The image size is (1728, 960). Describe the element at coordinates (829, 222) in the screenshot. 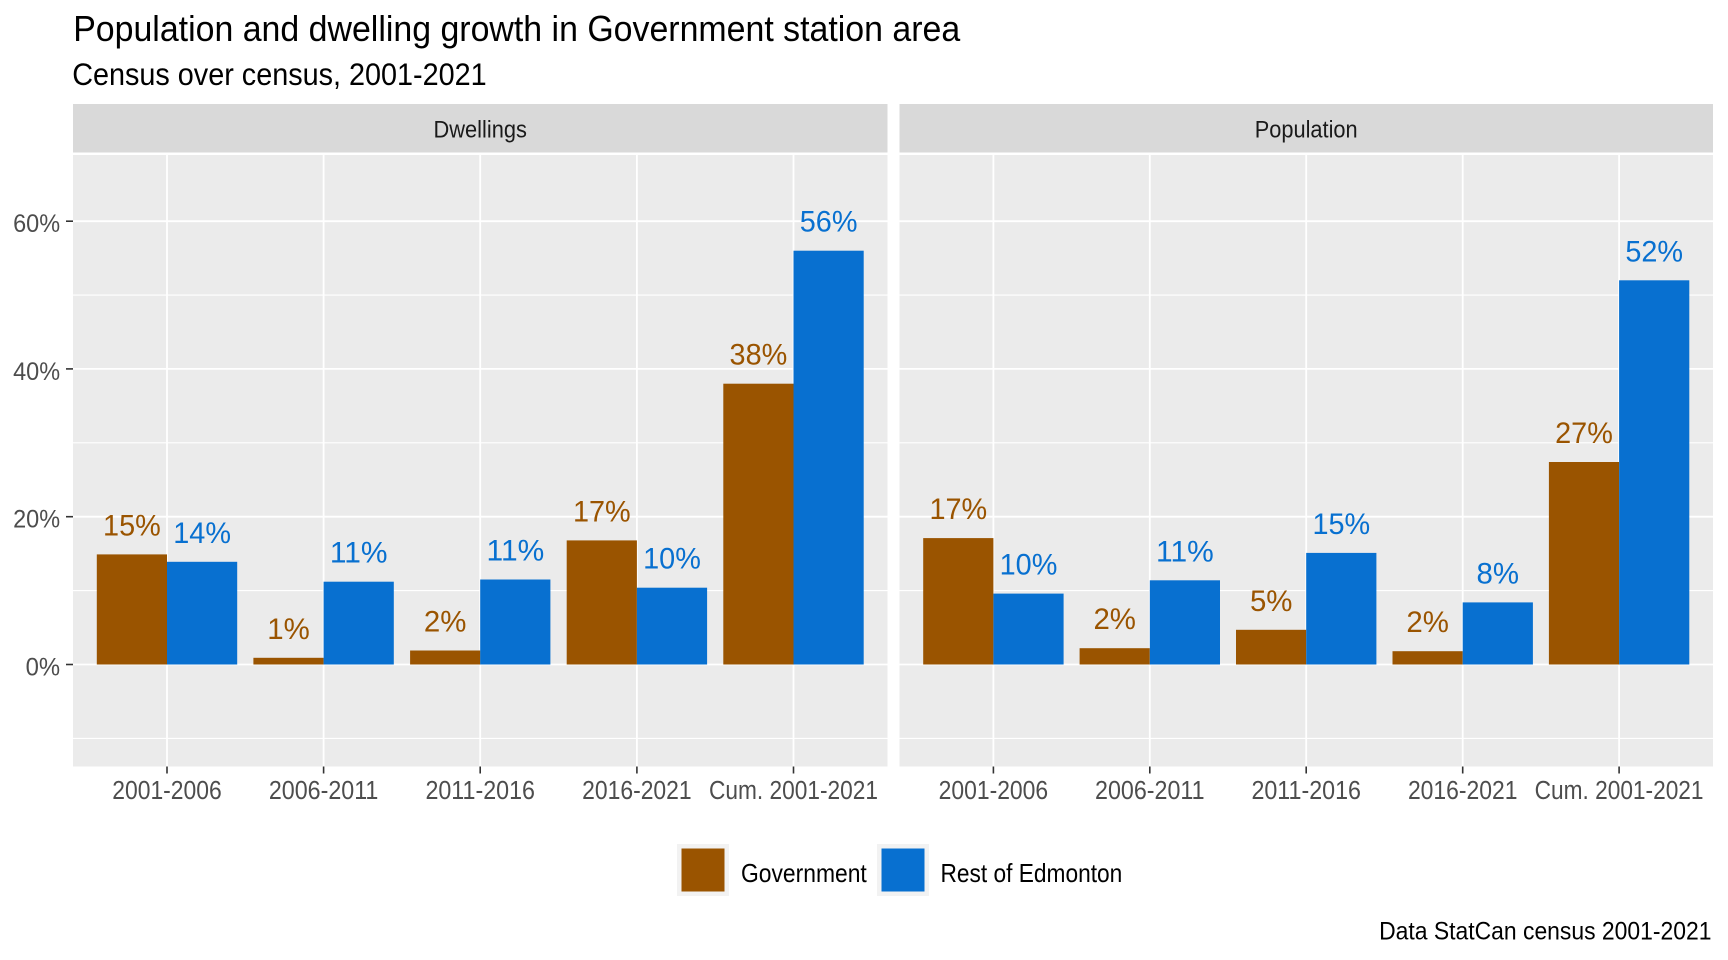

I see `svg-text: 56%` at that location.